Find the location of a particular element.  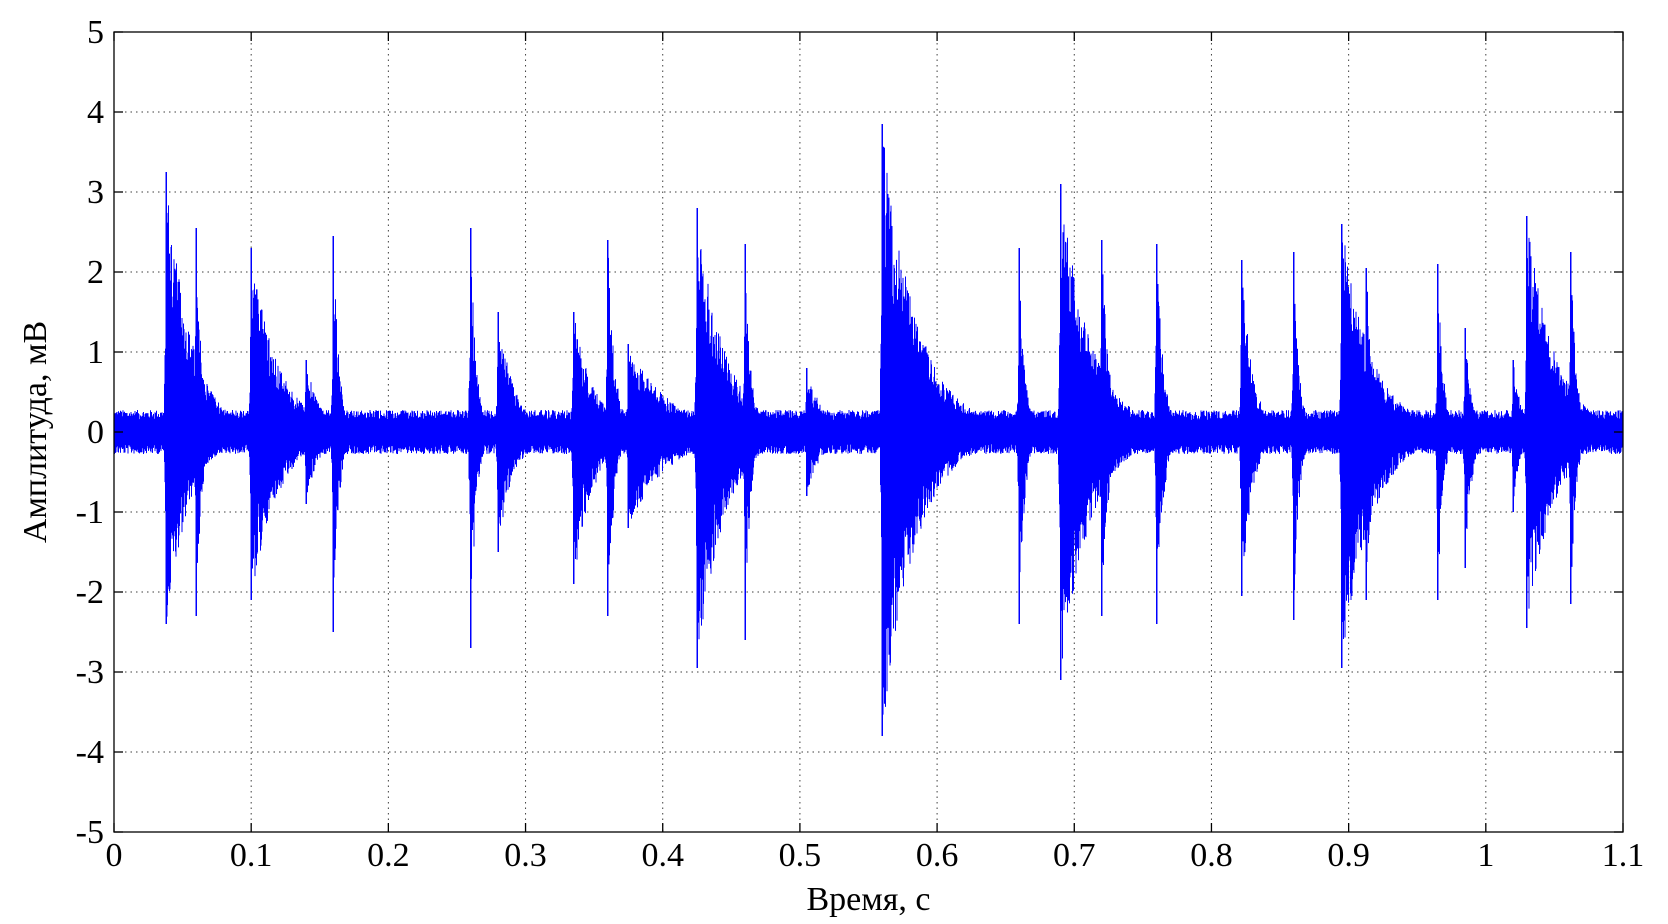

x-tick-label: 1 is located at coordinates (1485, 855).